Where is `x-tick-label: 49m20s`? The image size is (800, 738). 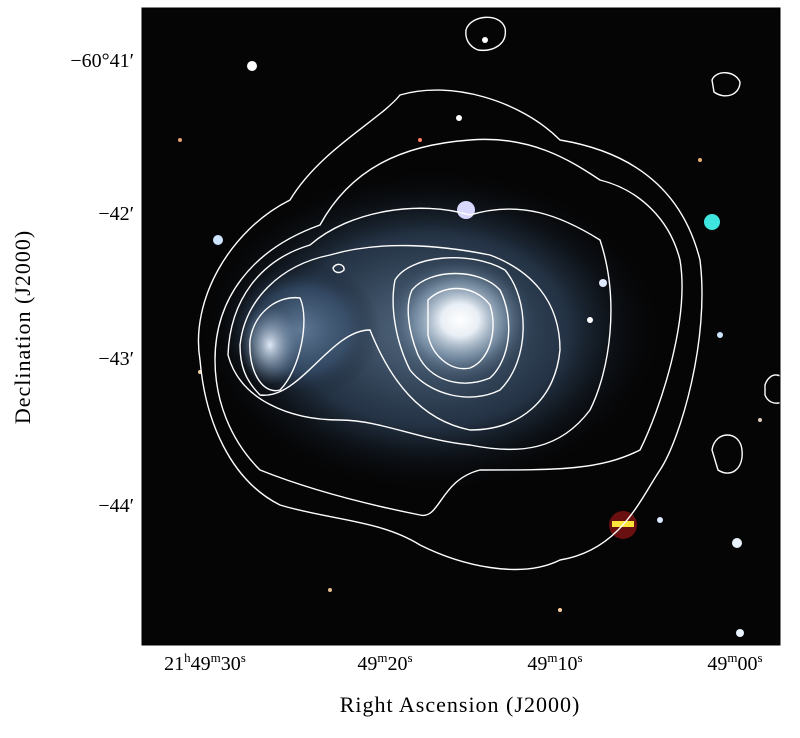 x-tick-label: 49m20s is located at coordinates (384, 662).